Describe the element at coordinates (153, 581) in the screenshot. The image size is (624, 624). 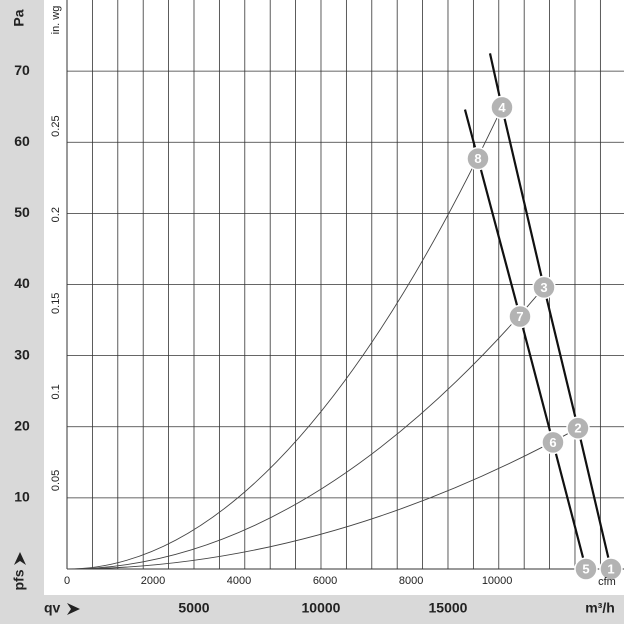
I see `x2-tick-label: 2000` at that location.